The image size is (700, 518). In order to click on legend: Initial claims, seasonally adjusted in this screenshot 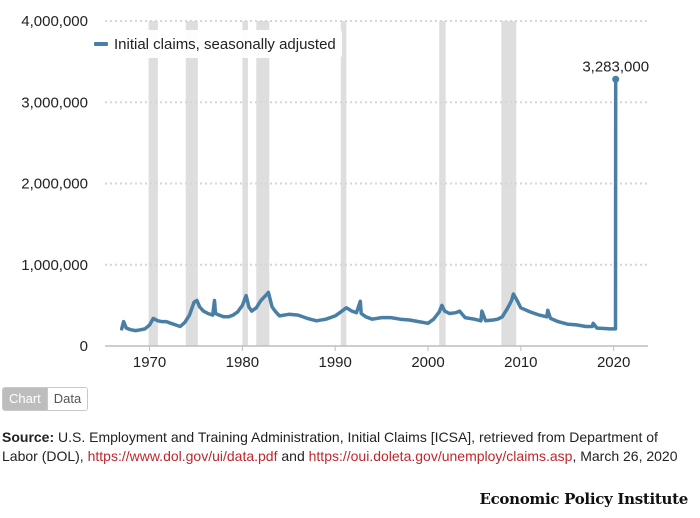, I will do `click(215, 44)`.